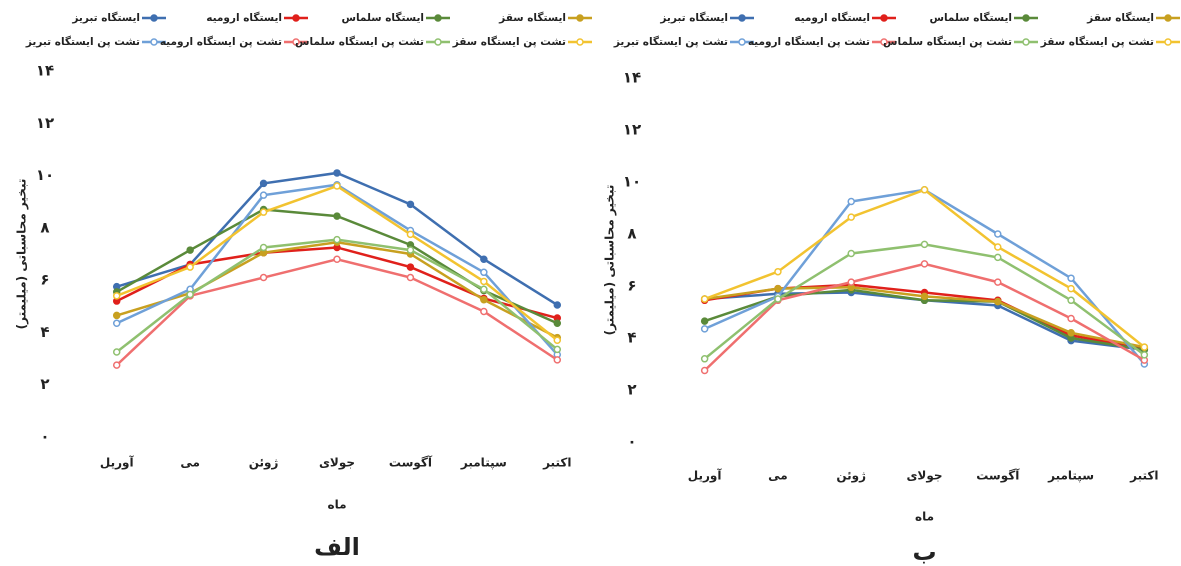 The height and width of the screenshot is (566, 1181). What do you see at coordinates (264, 463) in the screenshot?
I see `x-tick-label: ژوئن` at bounding box center [264, 463].